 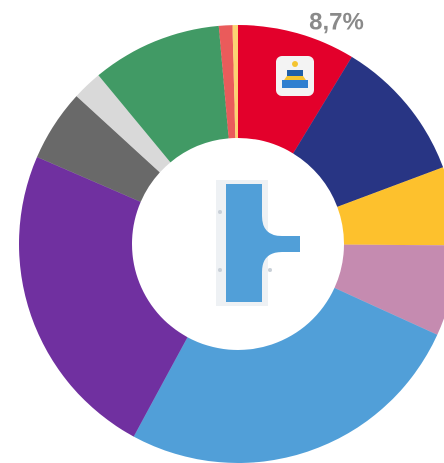 I want to click on center-logo, so click(x=258, y=243).